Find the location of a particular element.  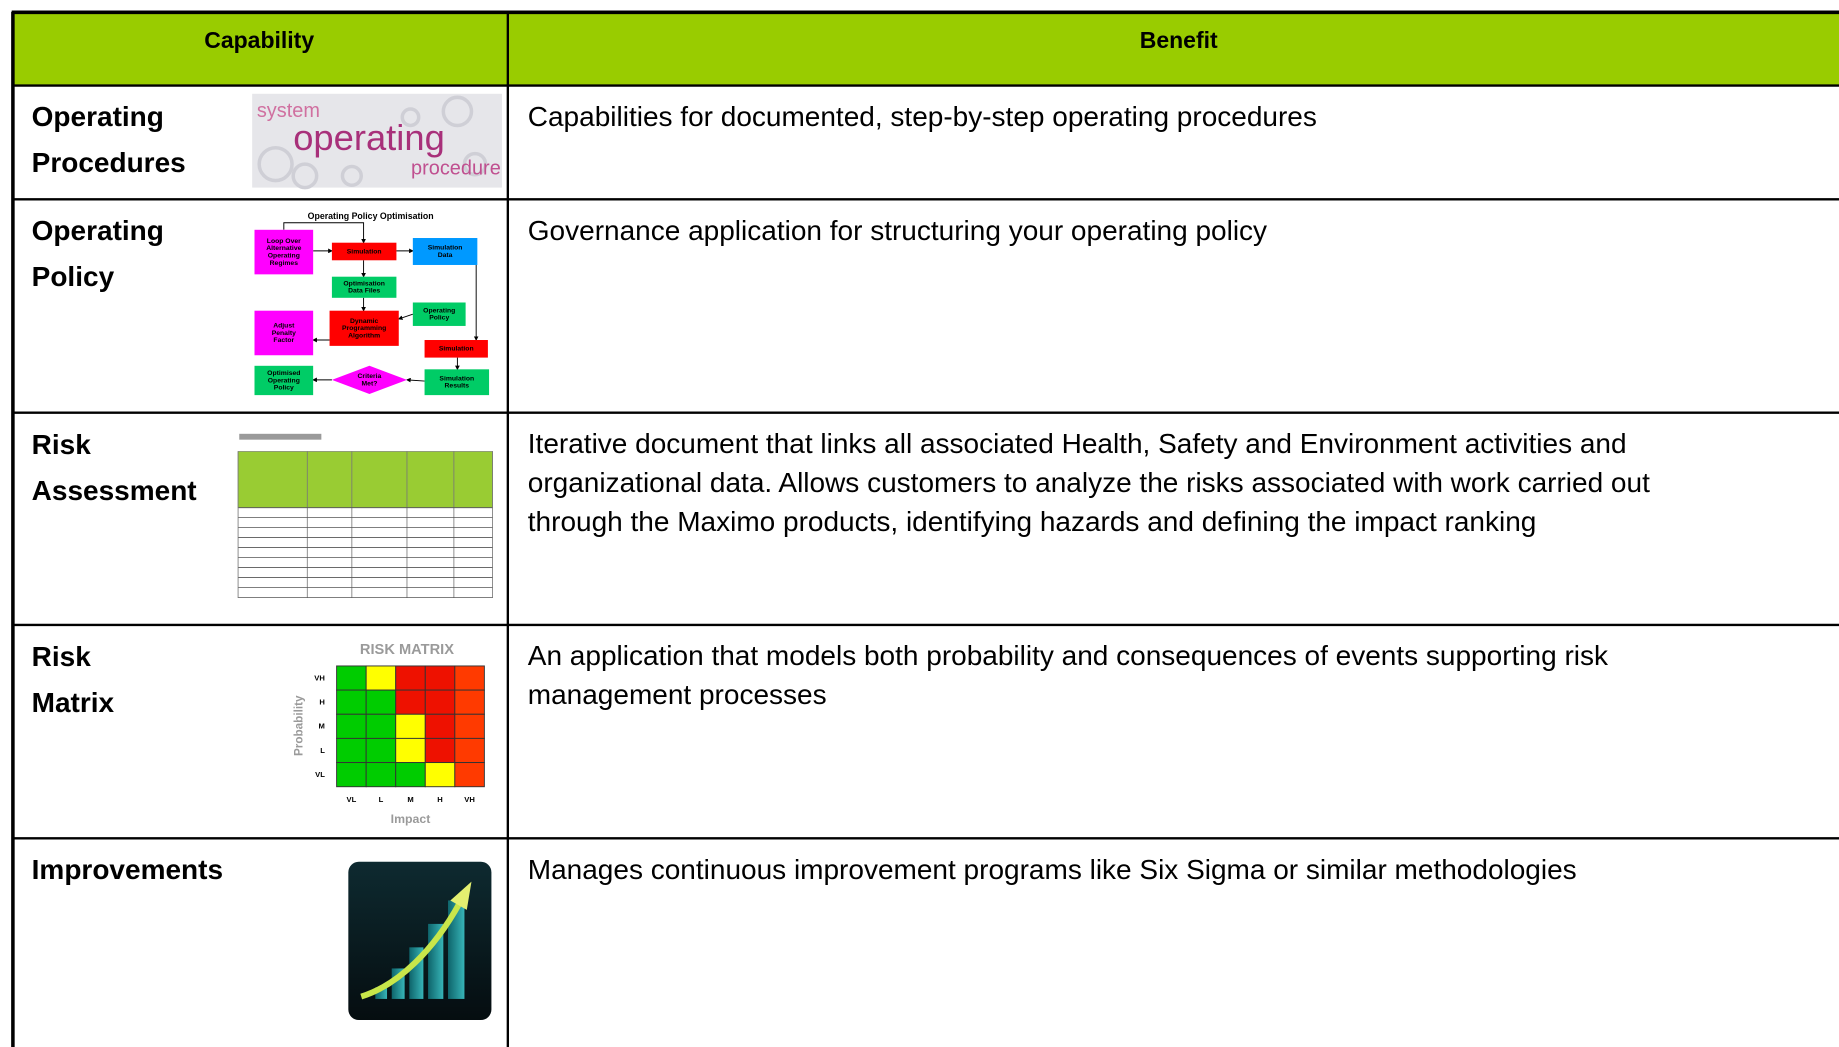

flow-node-label: Programming is located at coordinates (364, 328).